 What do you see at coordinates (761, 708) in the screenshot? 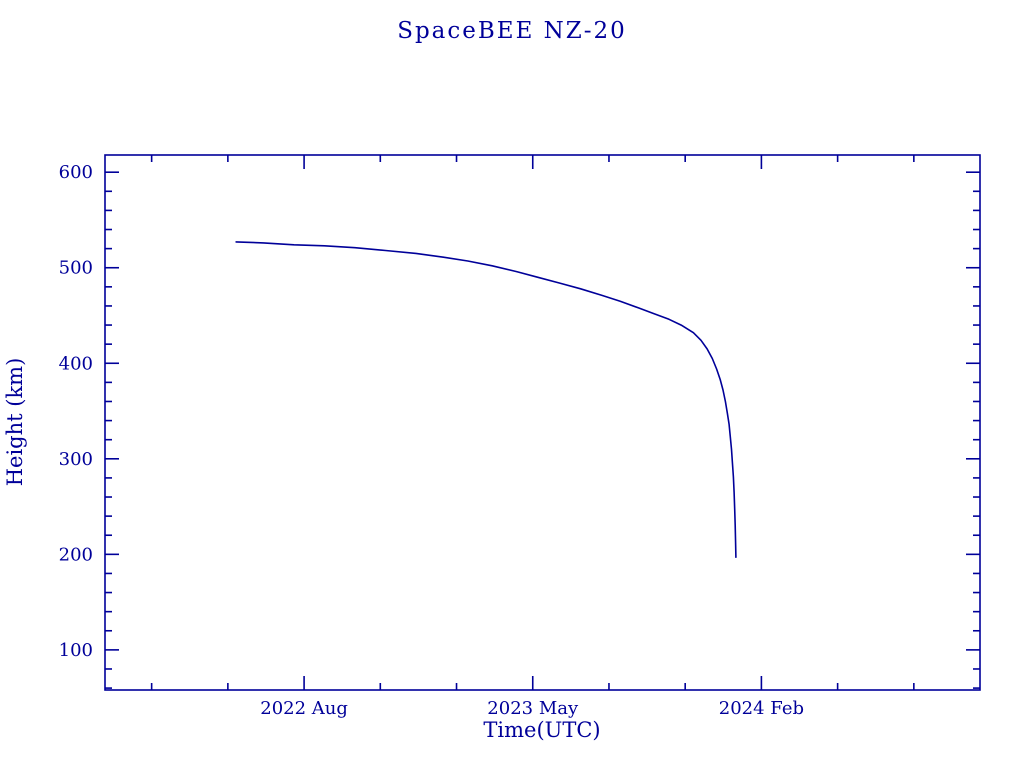
I see `x-tick-label: 2024 Feb` at bounding box center [761, 708].